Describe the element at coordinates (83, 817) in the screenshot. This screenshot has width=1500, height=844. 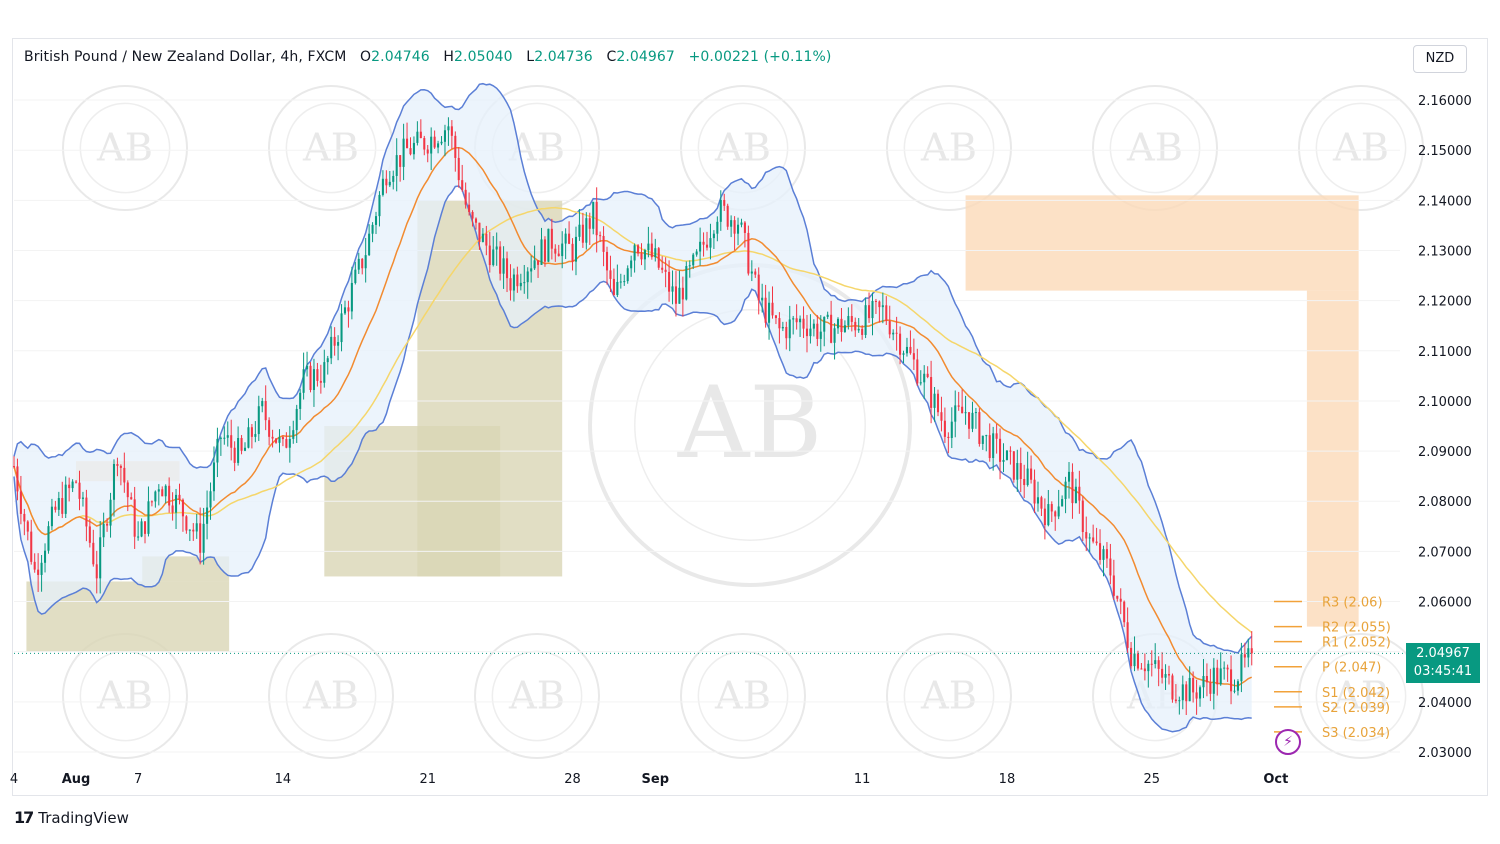
I see `brand-name: TradingView` at that location.